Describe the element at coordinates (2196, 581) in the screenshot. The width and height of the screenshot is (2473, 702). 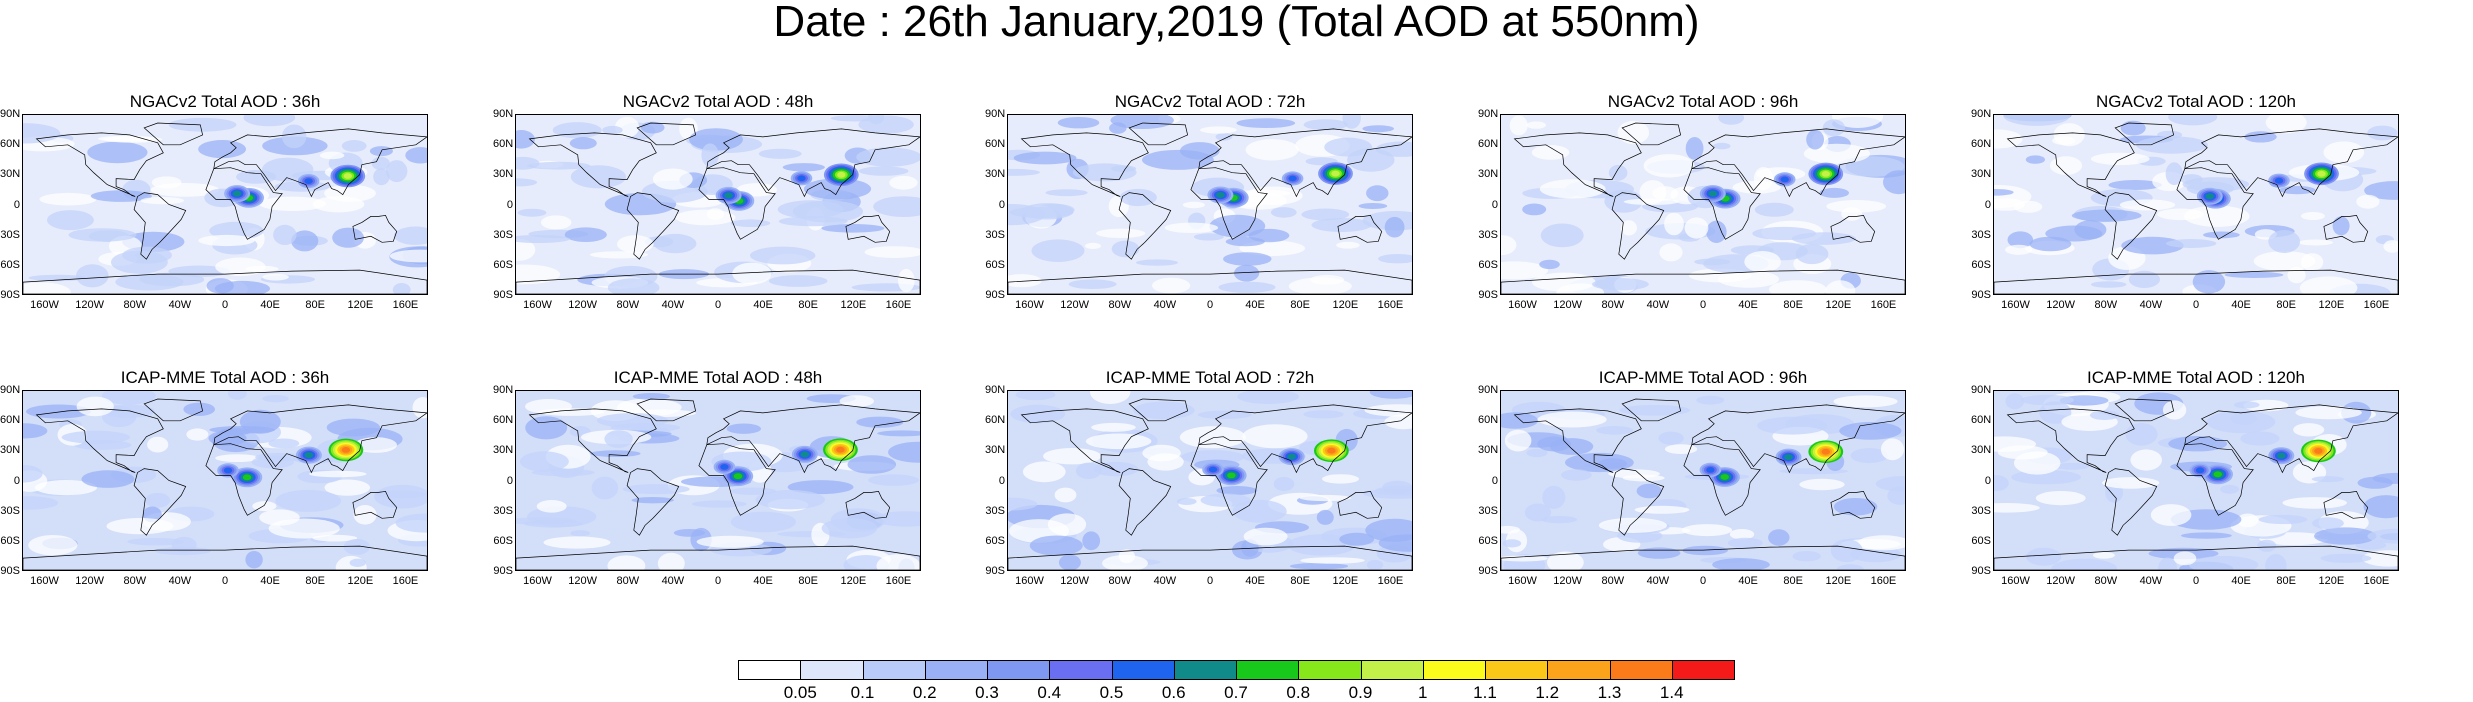
I see `longitude-tick-label: 0` at that location.